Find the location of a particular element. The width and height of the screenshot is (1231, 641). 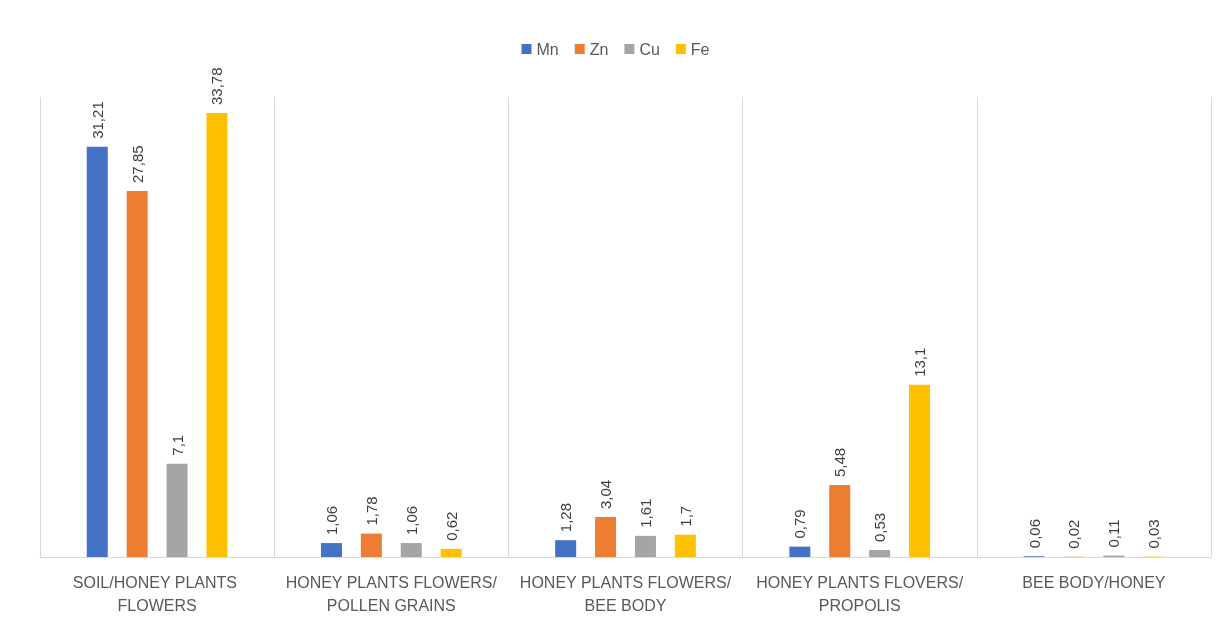

data-label: 13,1 is located at coordinates (920, 362).